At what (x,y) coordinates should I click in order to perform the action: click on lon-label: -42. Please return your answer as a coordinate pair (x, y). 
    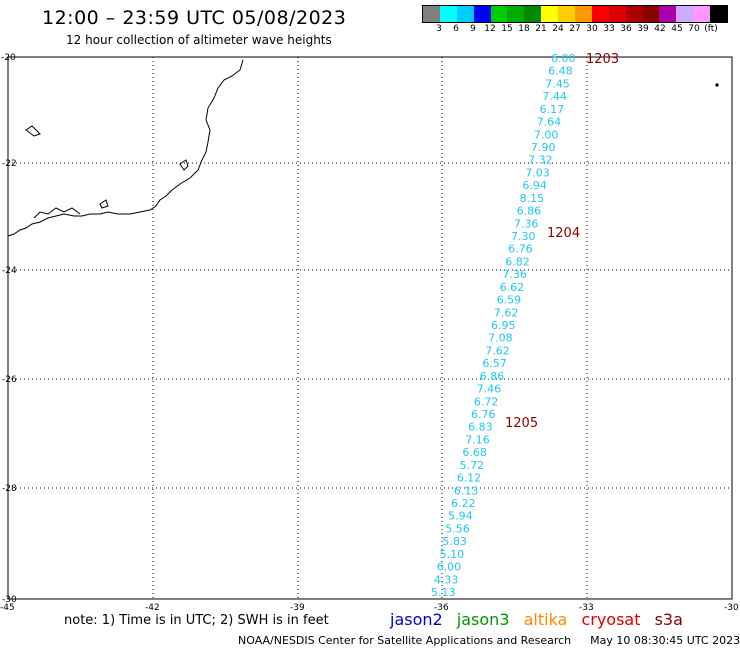
    Looking at the image, I should click on (152, 608).